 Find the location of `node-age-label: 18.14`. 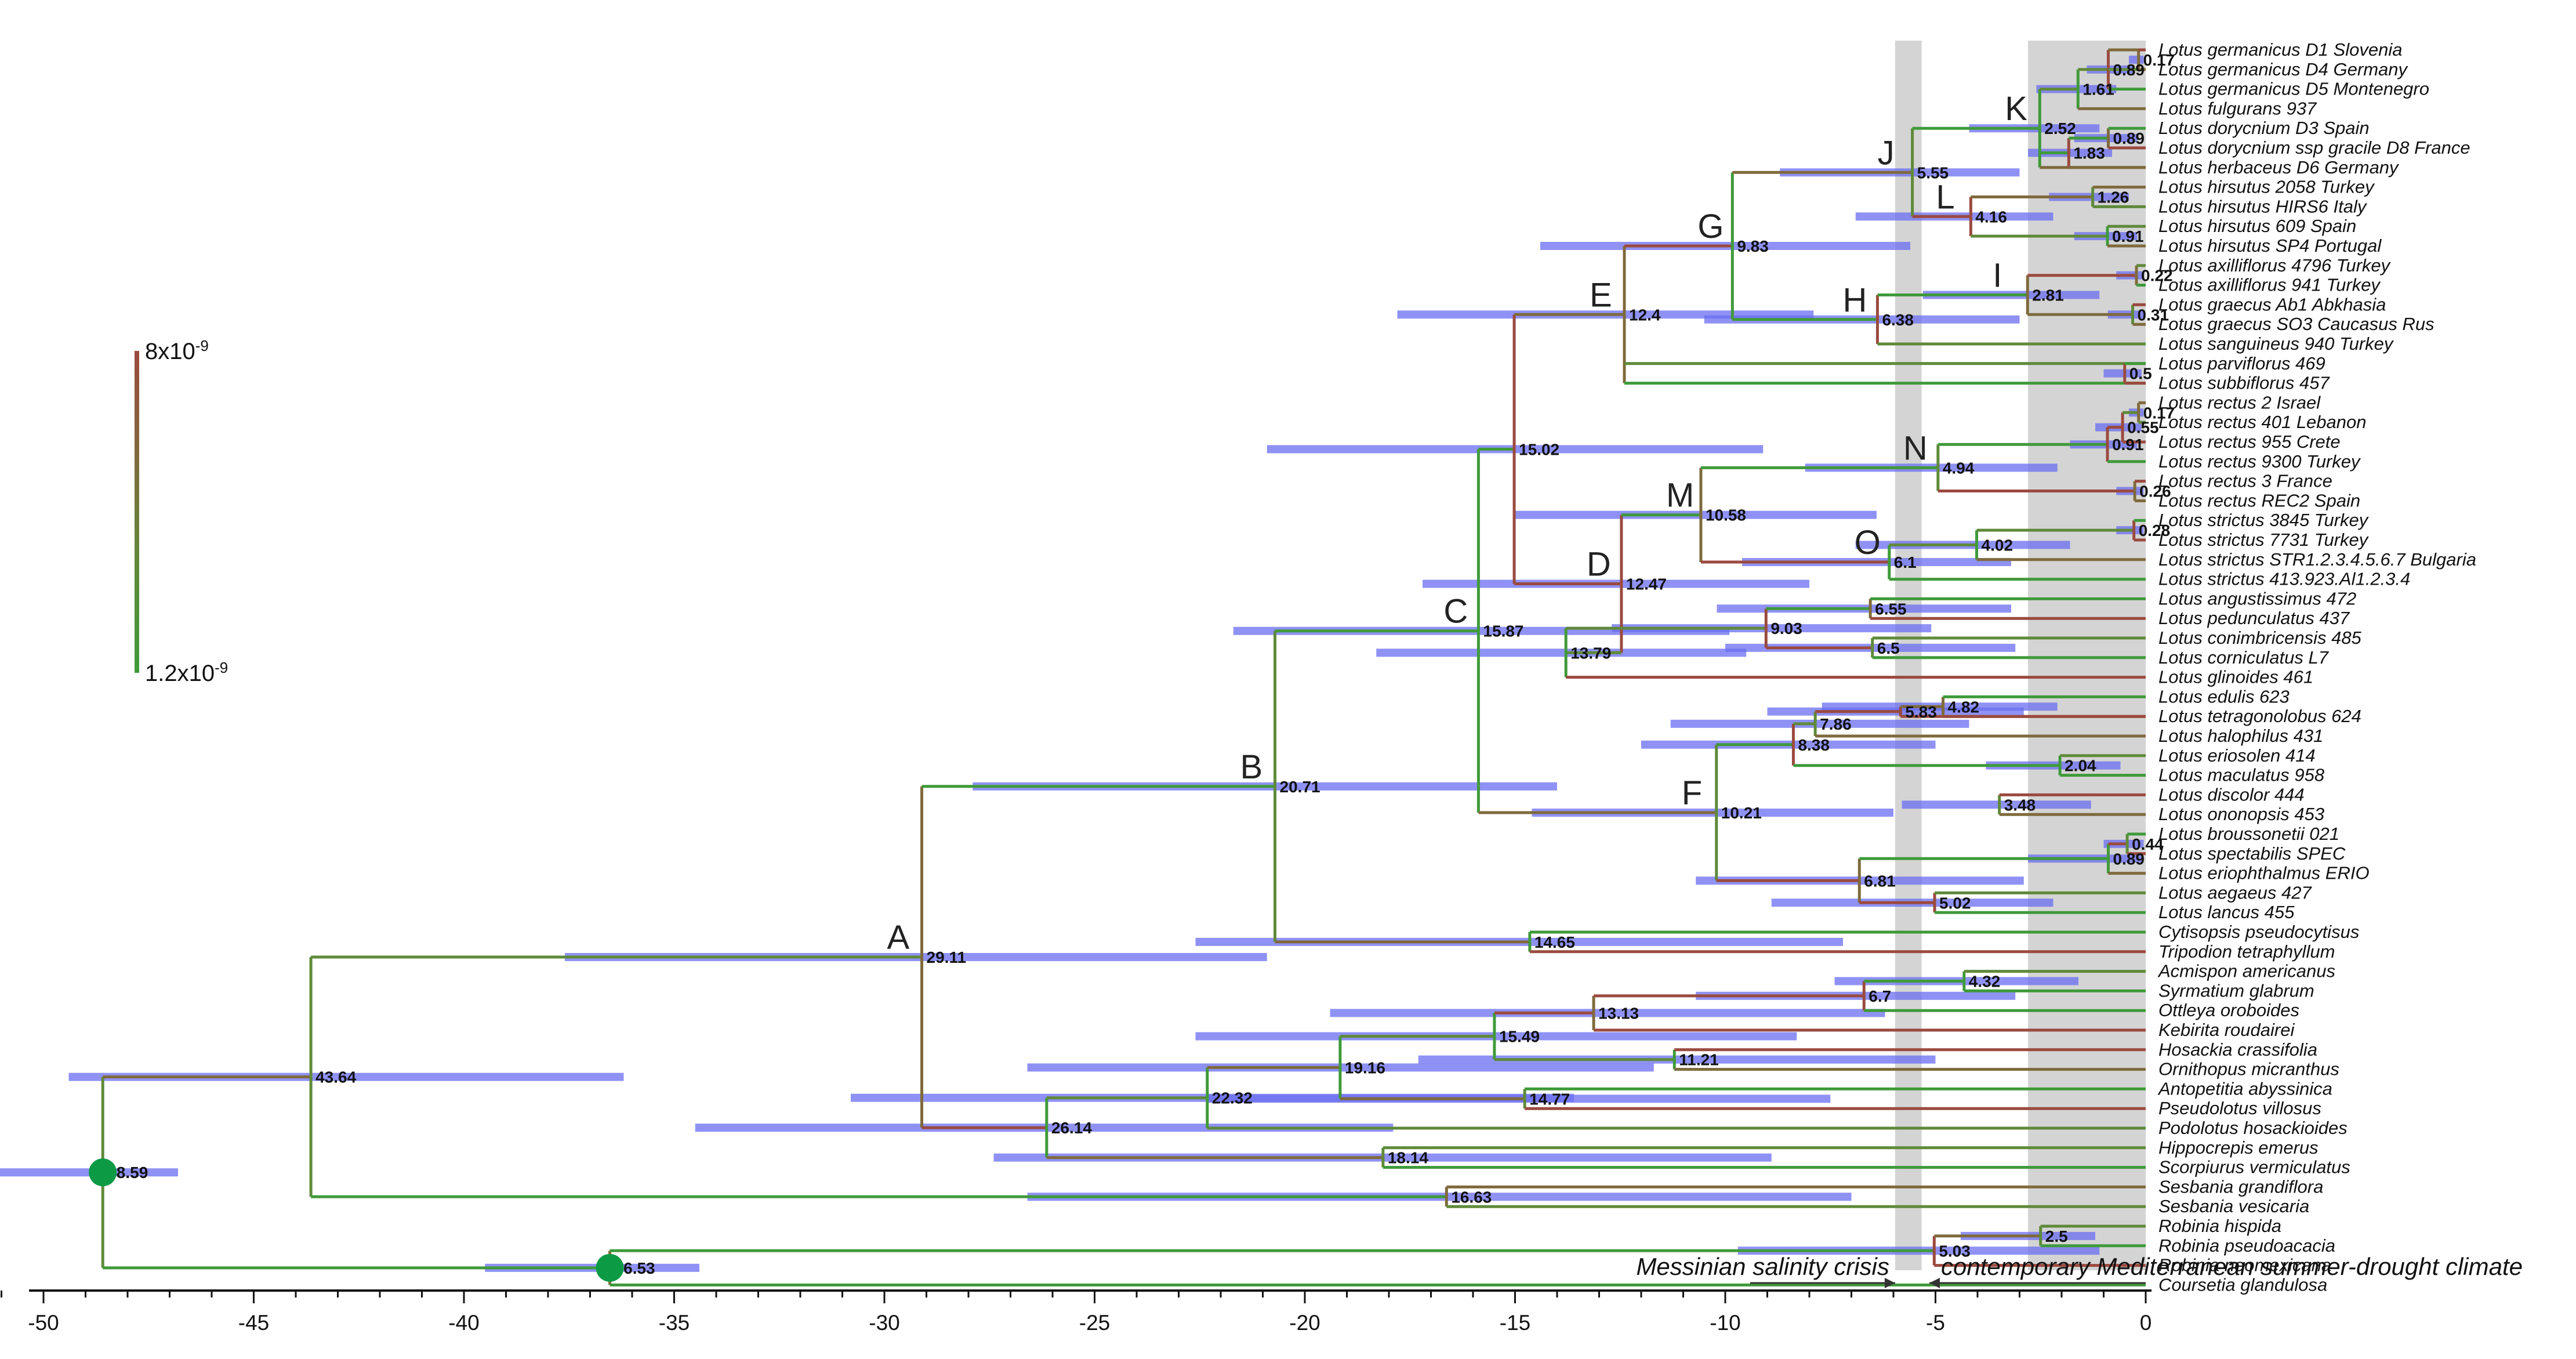

node-age-label: 18.14 is located at coordinates (1408, 1158).